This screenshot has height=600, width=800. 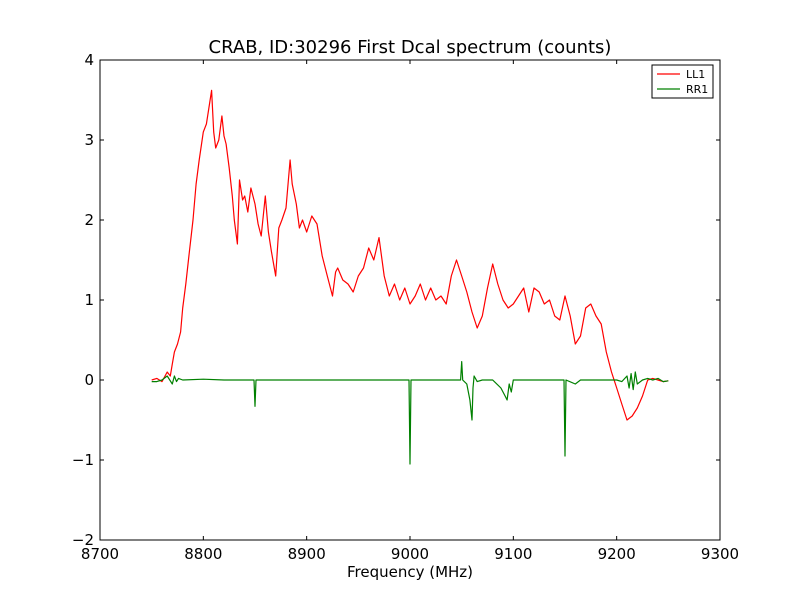 I want to click on y-tick-label: 2, so click(x=89, y=220).